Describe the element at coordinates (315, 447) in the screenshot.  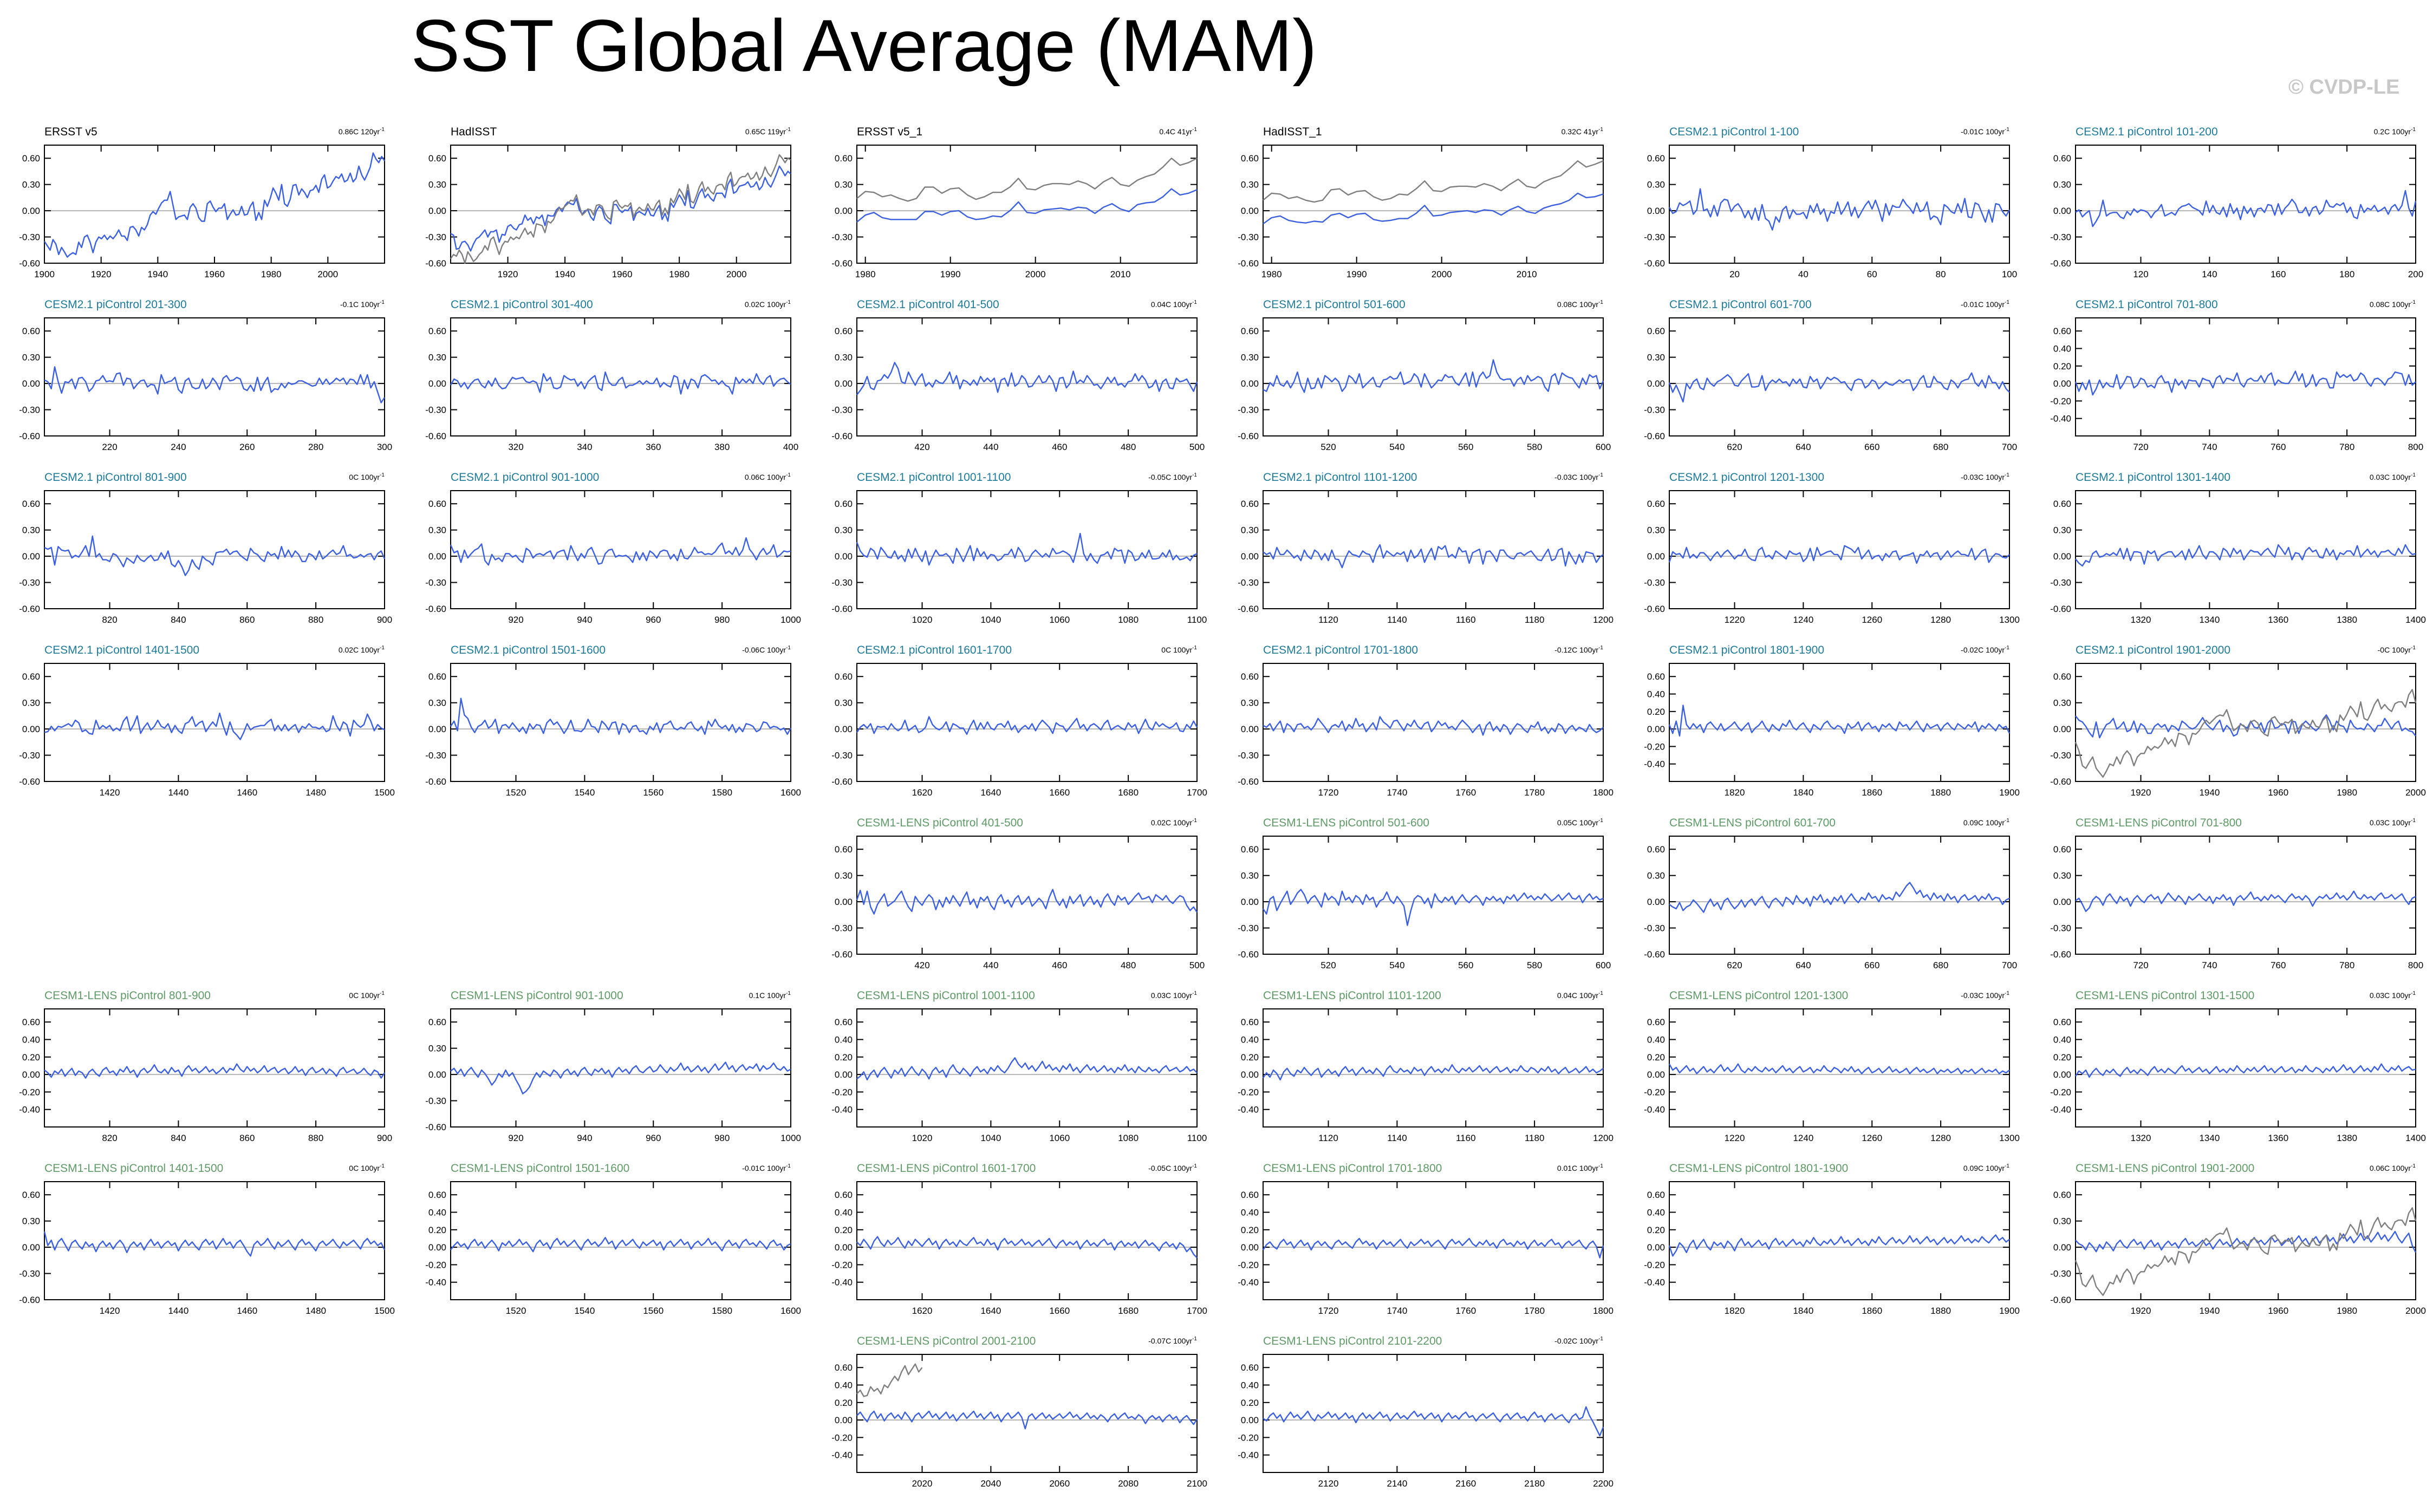
I see `x-tick-label: 280` at that location.